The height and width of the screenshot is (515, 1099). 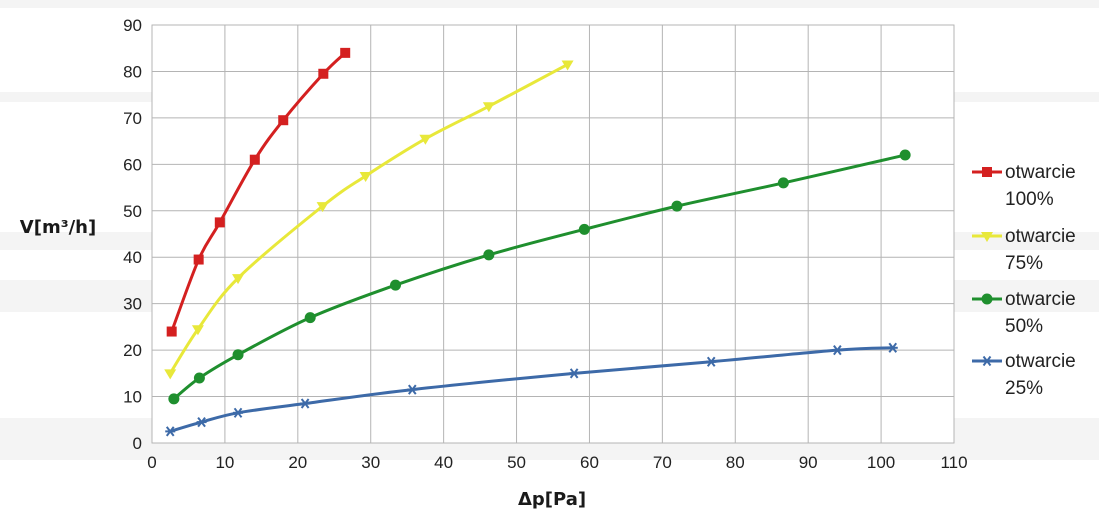 What do you see at coordinates (1024, 313) in the screenshot?
I see `legend-item: otwarcie 50%` at bounding box center [1024, 313].